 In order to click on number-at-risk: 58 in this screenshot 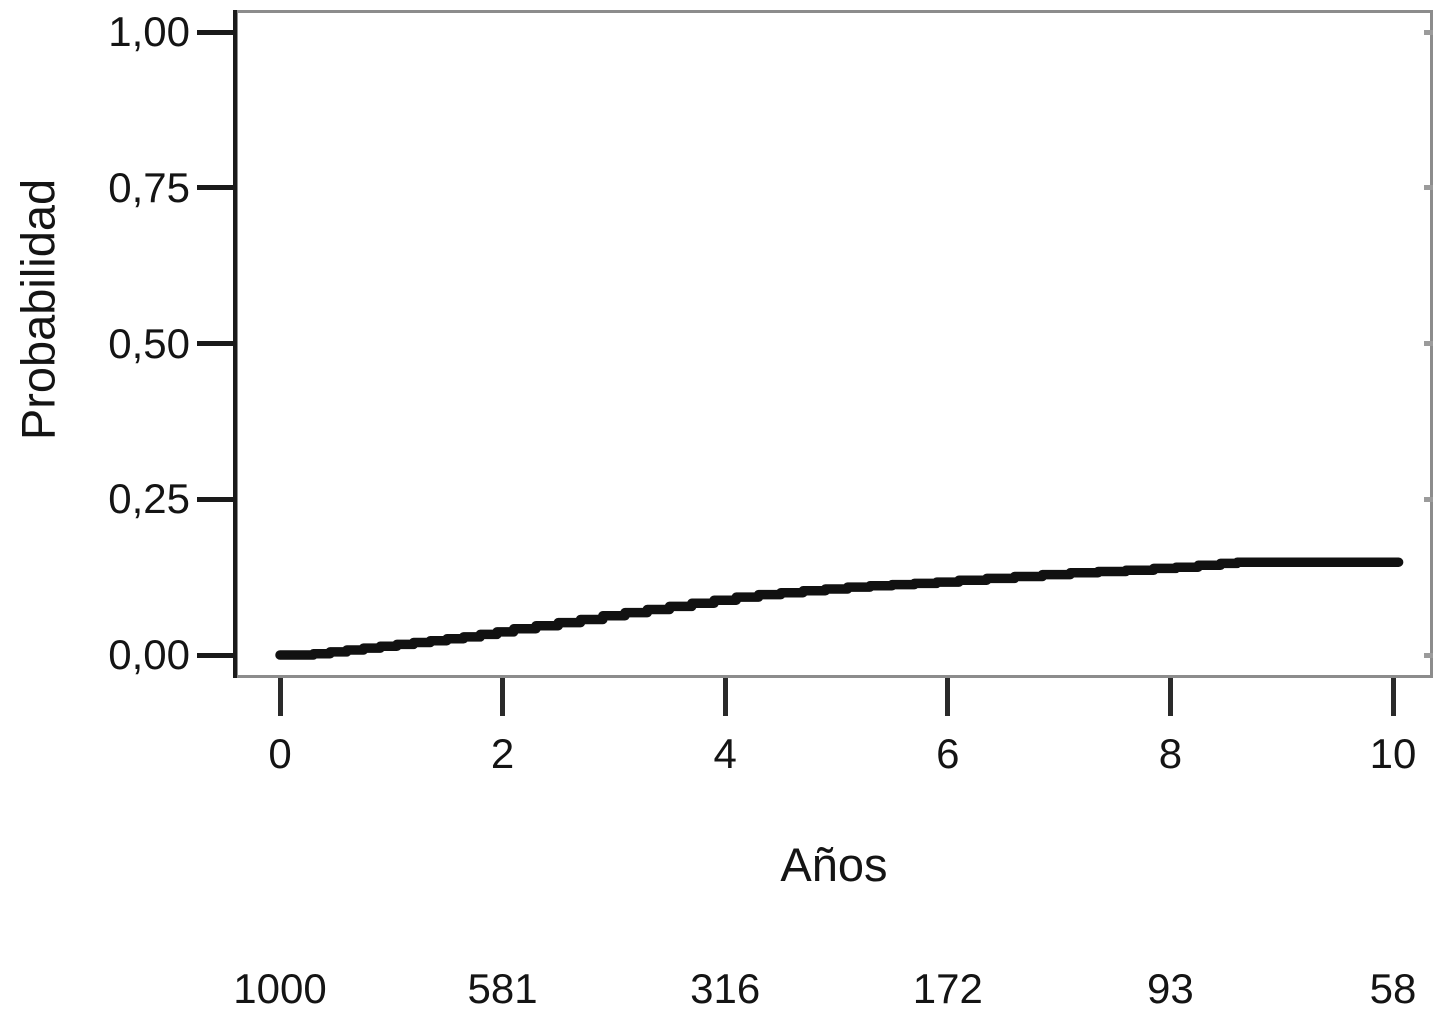, I will do `click(1393, 988)`.